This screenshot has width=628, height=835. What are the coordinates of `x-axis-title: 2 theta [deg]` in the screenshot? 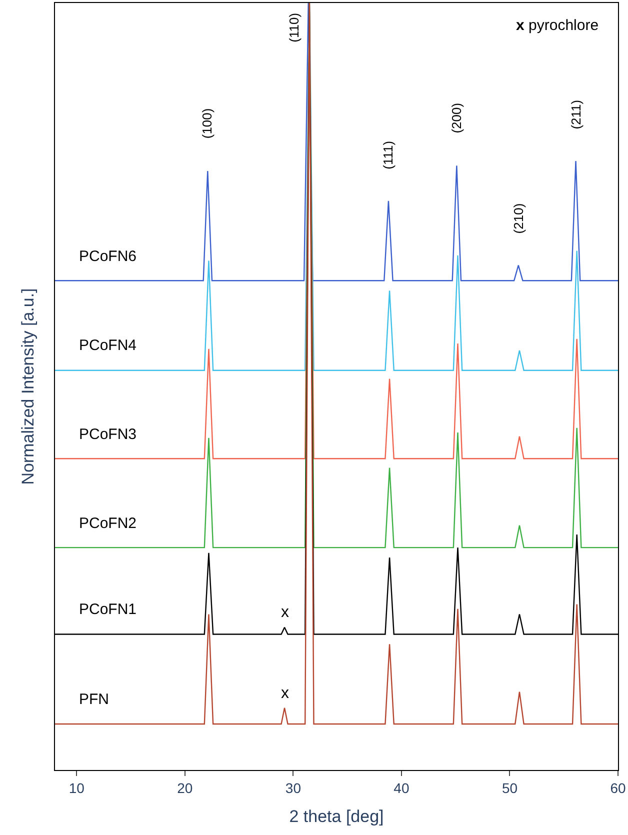 It's located at (336, 816).